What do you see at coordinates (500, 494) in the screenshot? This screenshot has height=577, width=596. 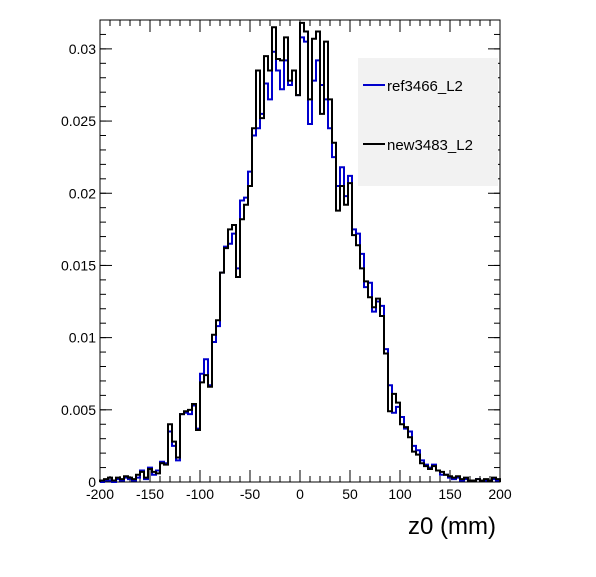 I see `x-tick-label: 200` at bounding box center [500, 494].